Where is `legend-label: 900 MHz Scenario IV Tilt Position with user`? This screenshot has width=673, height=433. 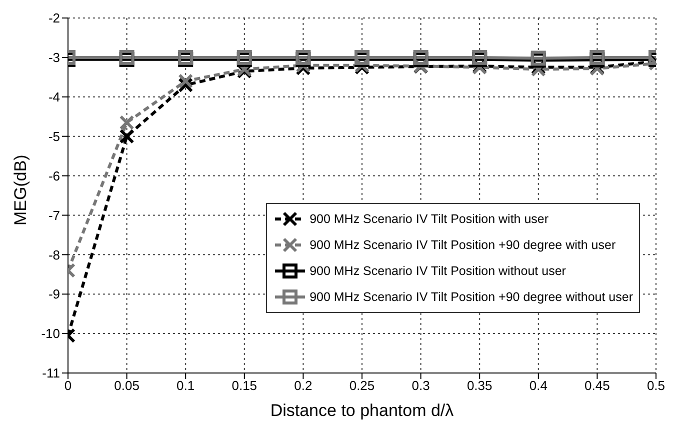
legend-label: 900 MHz Scenario IV Tilt Position with user is located at coordinates (429, 219).